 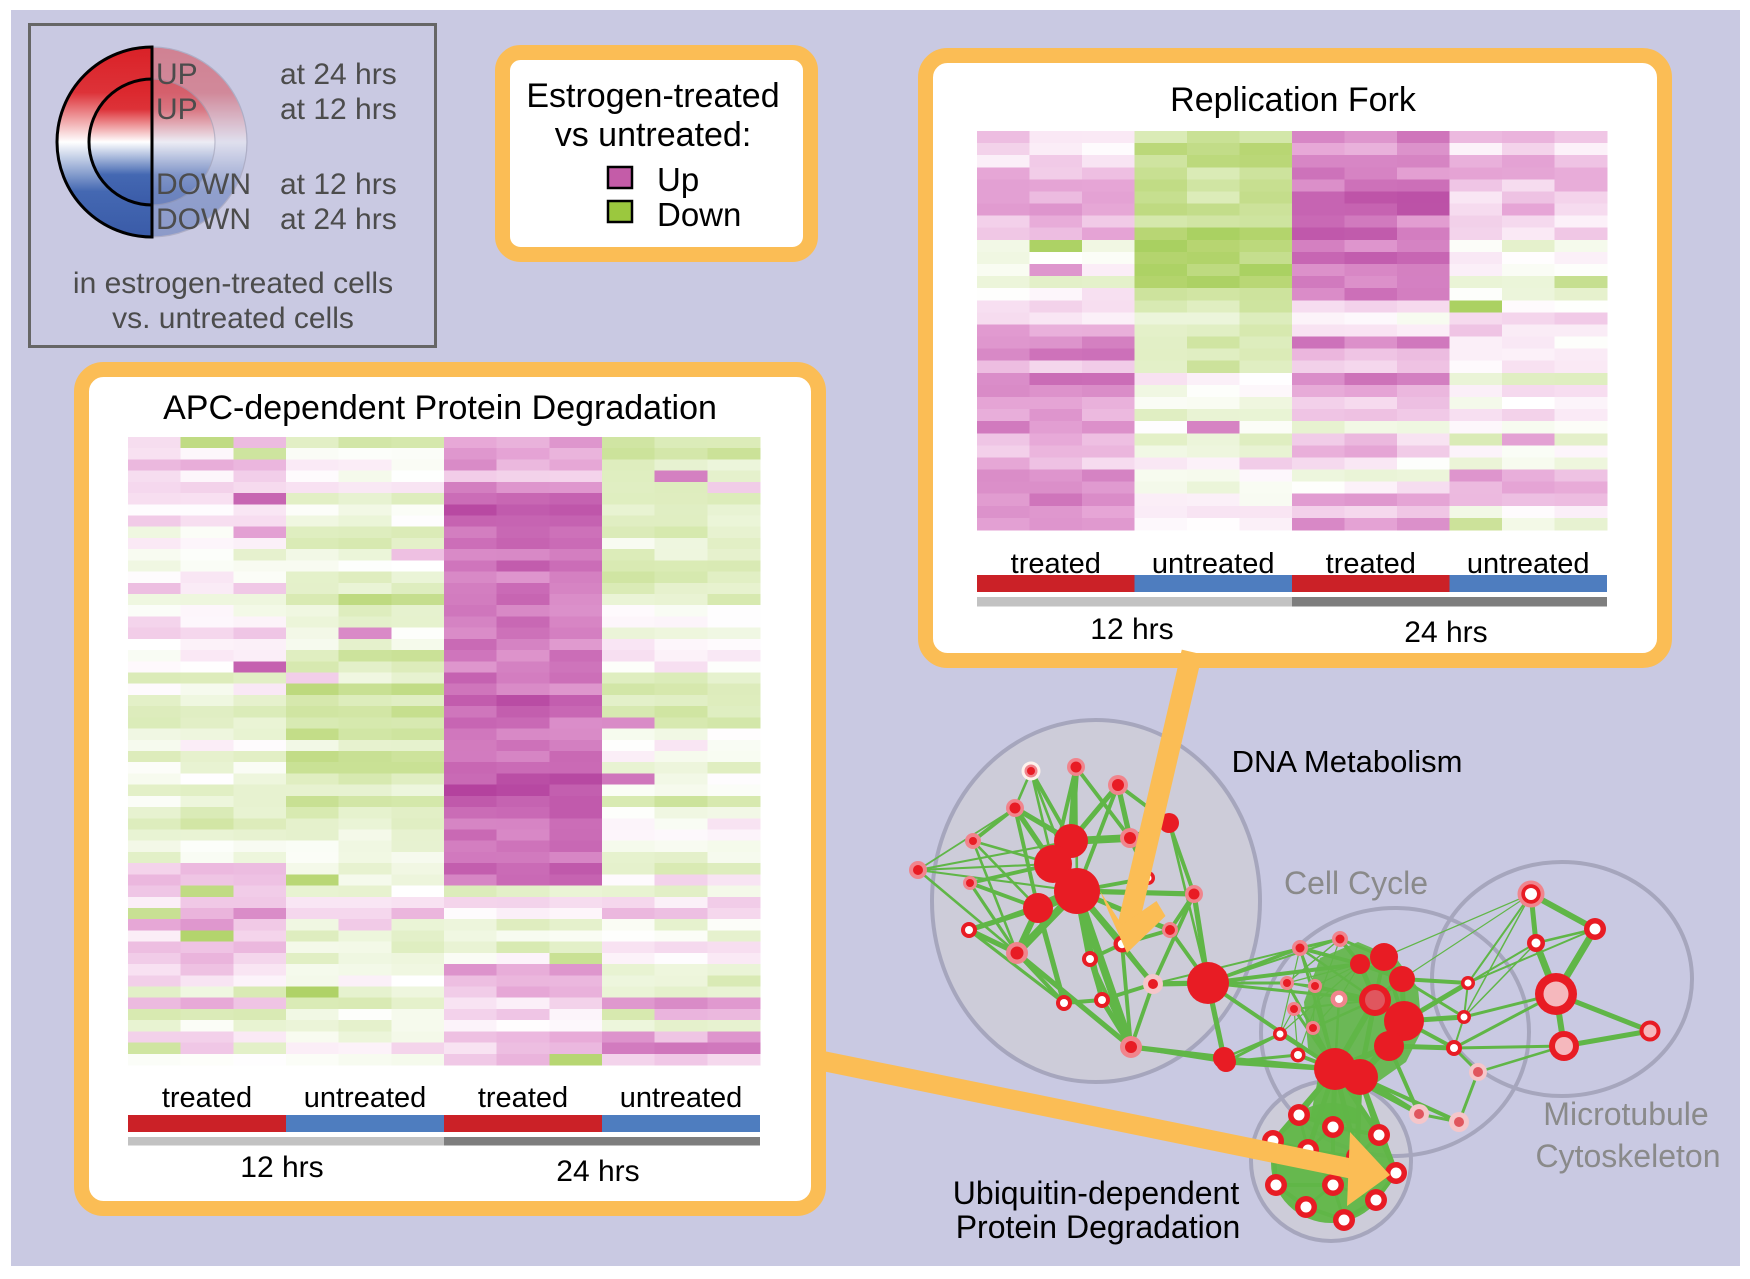 I want to click on svg-text: Replication Fork, so click(x=1293, y=100).